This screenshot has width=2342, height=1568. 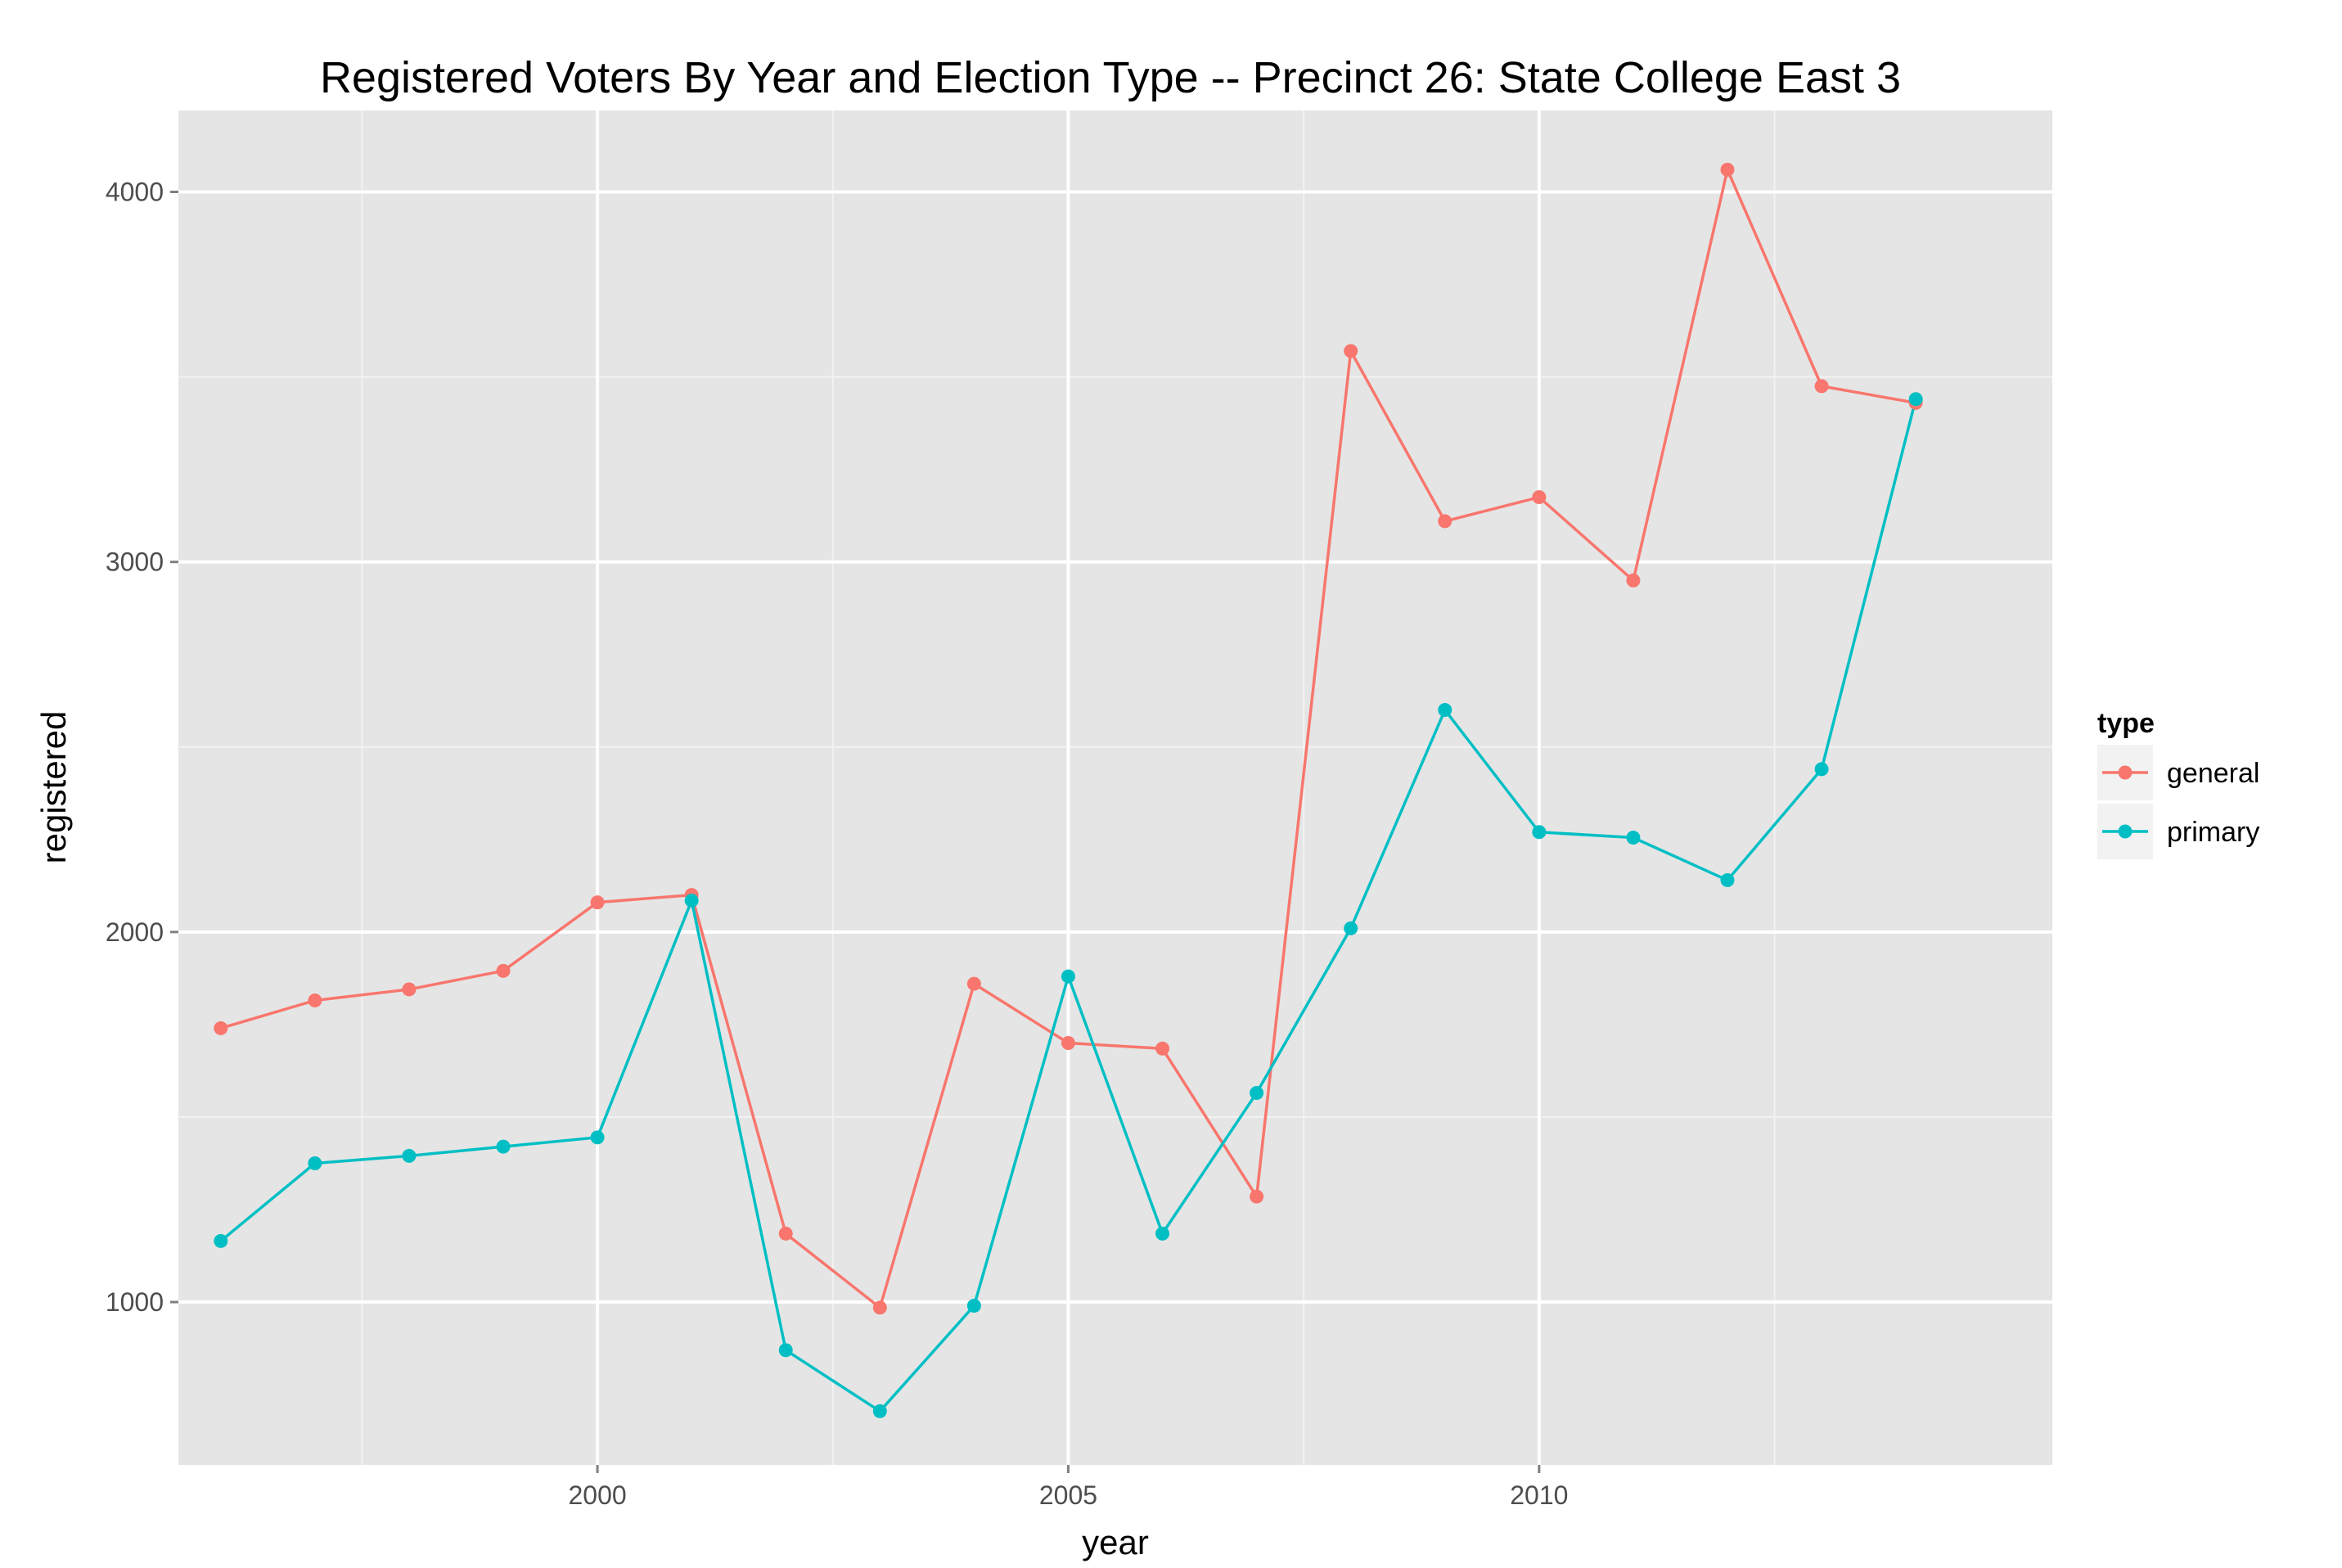 I want to click on y-tick-label: 1000, so click(x=135, y=1302).